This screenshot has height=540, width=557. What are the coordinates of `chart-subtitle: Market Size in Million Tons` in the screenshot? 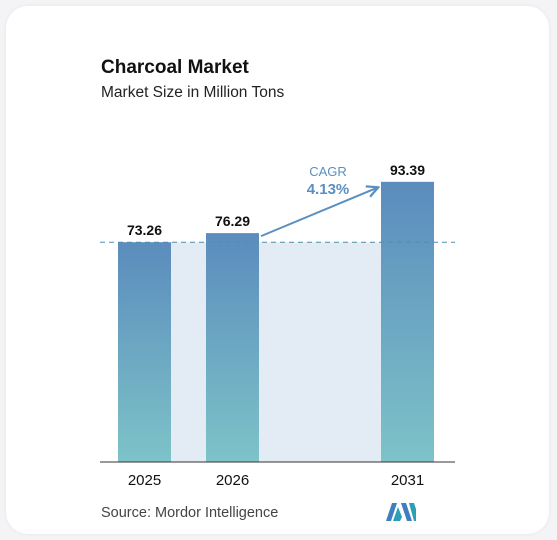 It's located at (193, 92).